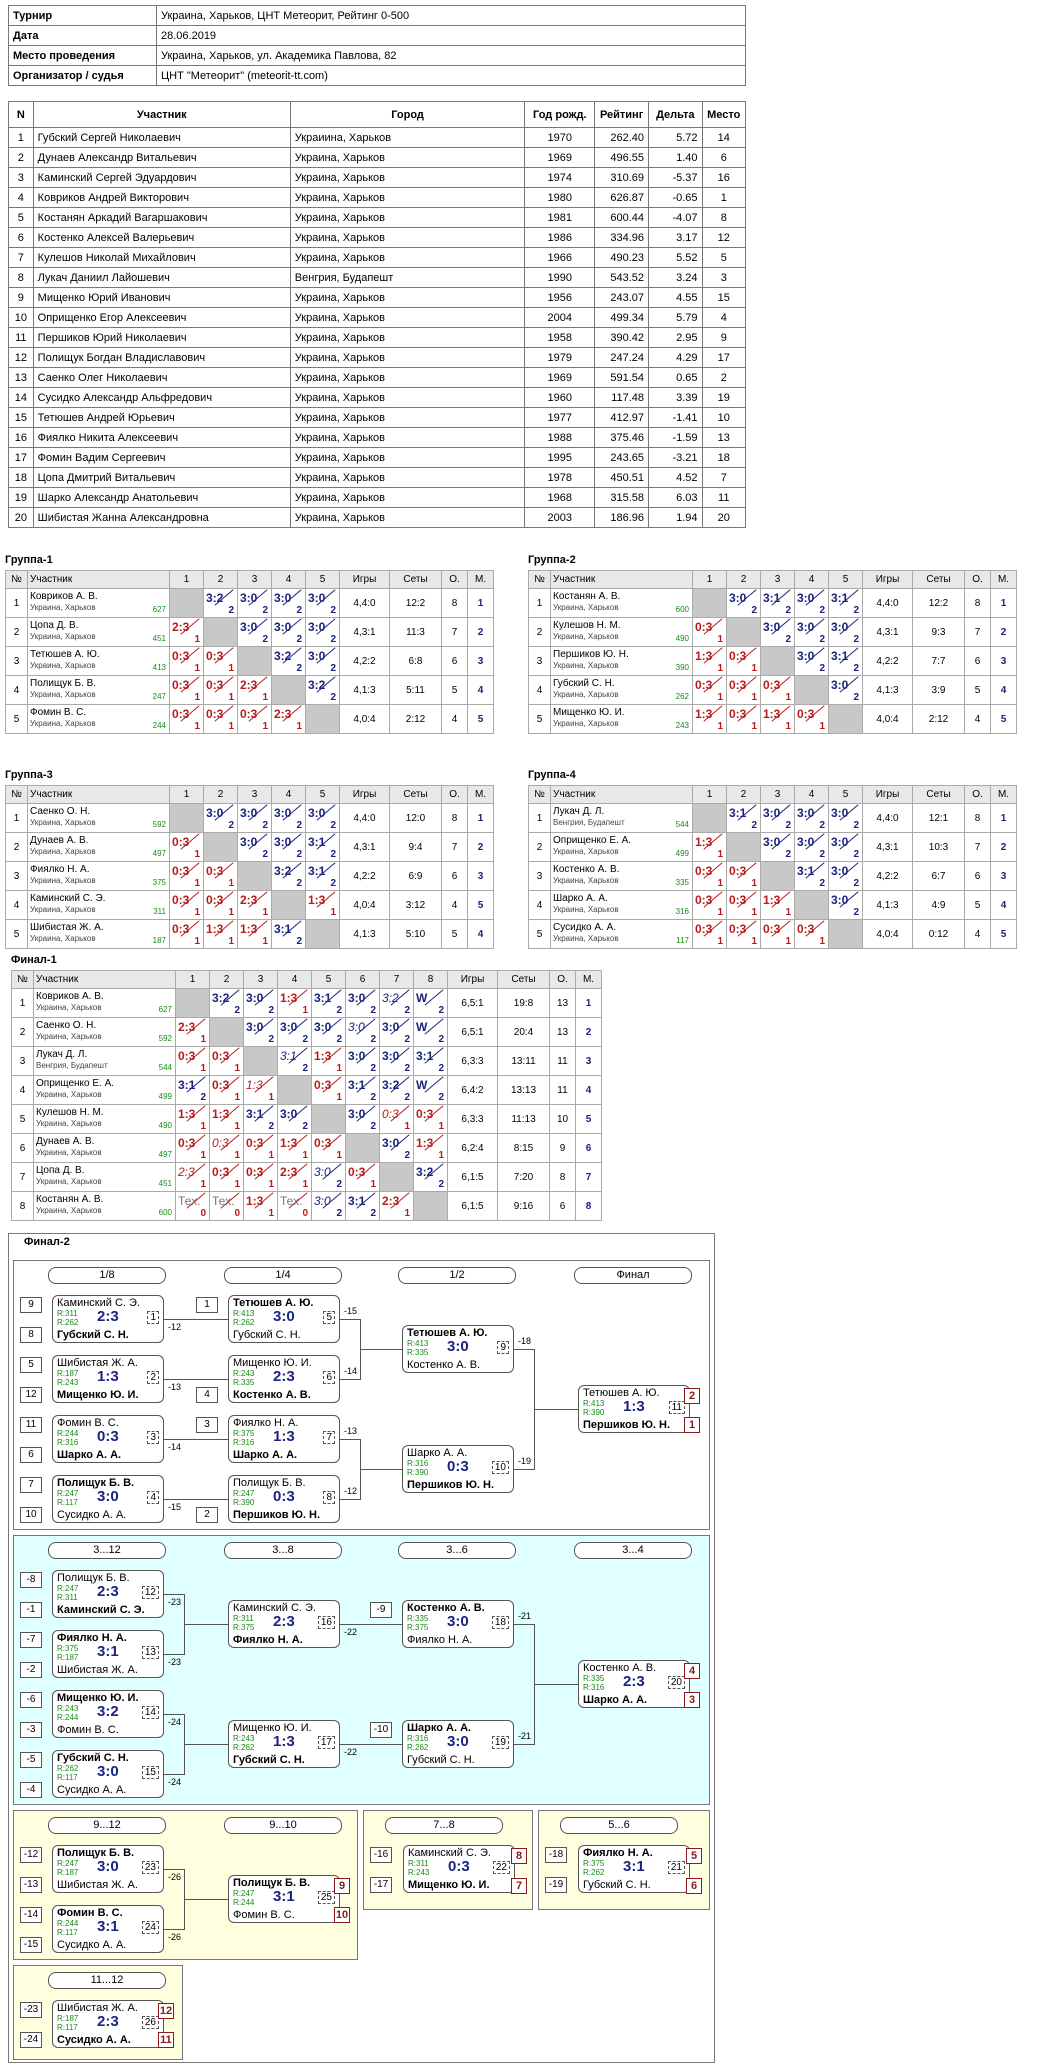  Describe the element at coordinates (588, 1177) in the screenshot. I see `place: 7` at that location.